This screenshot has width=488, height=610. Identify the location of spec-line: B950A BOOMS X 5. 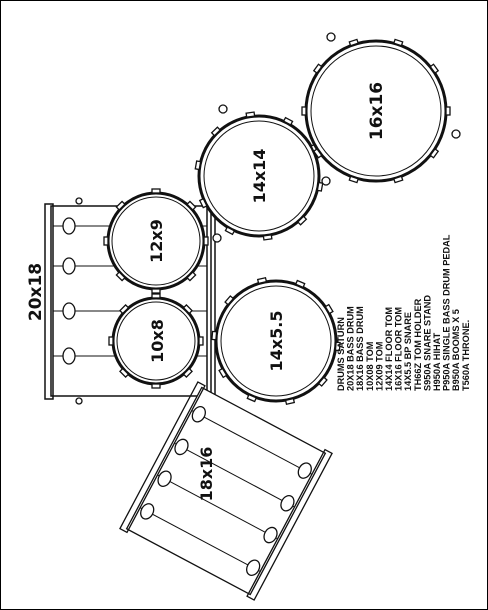
(456, 350).